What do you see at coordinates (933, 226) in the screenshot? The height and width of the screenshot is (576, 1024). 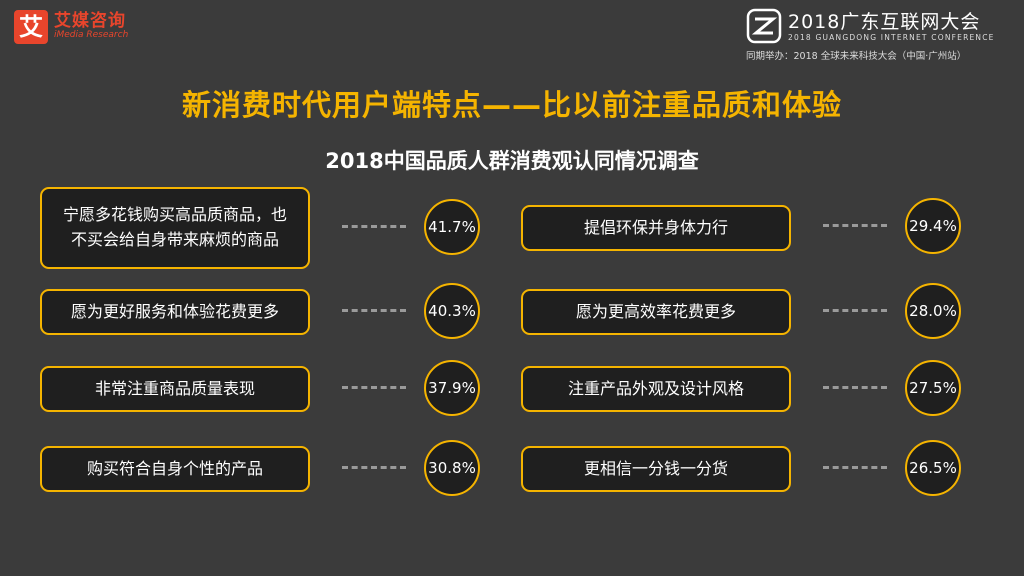 I see `right-item-1-value: 29.4%` at bounding box center [933, 226].